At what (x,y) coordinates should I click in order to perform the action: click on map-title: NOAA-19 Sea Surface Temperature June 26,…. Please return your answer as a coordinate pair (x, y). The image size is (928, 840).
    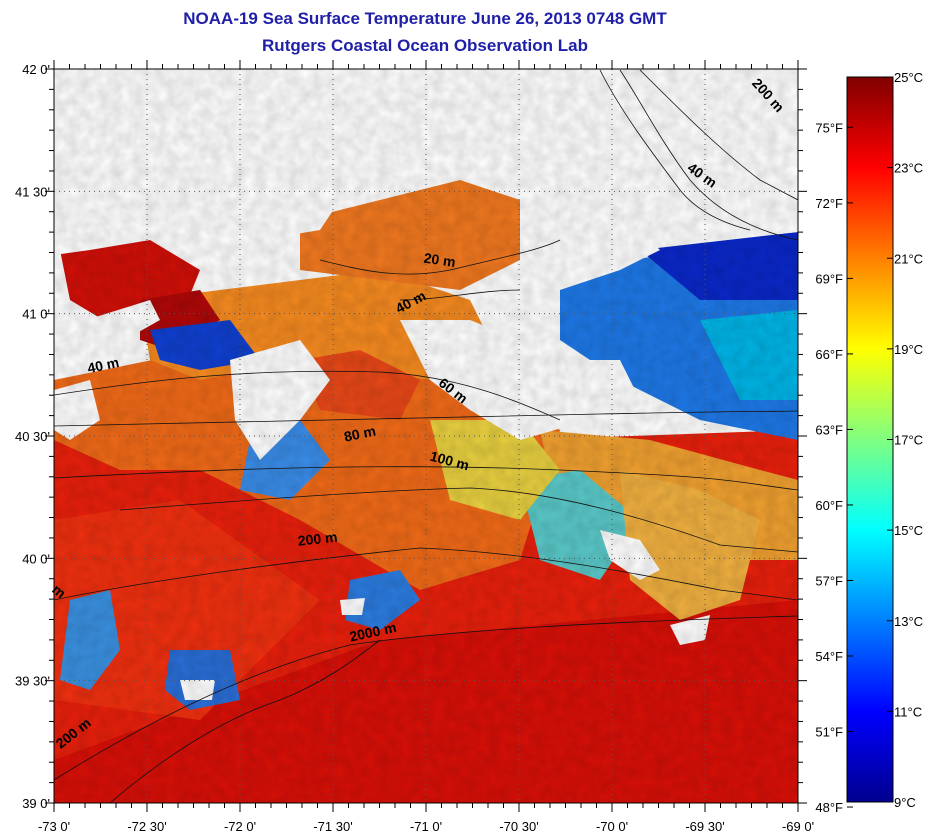
    Looking at the image, I should click on (425, 18).